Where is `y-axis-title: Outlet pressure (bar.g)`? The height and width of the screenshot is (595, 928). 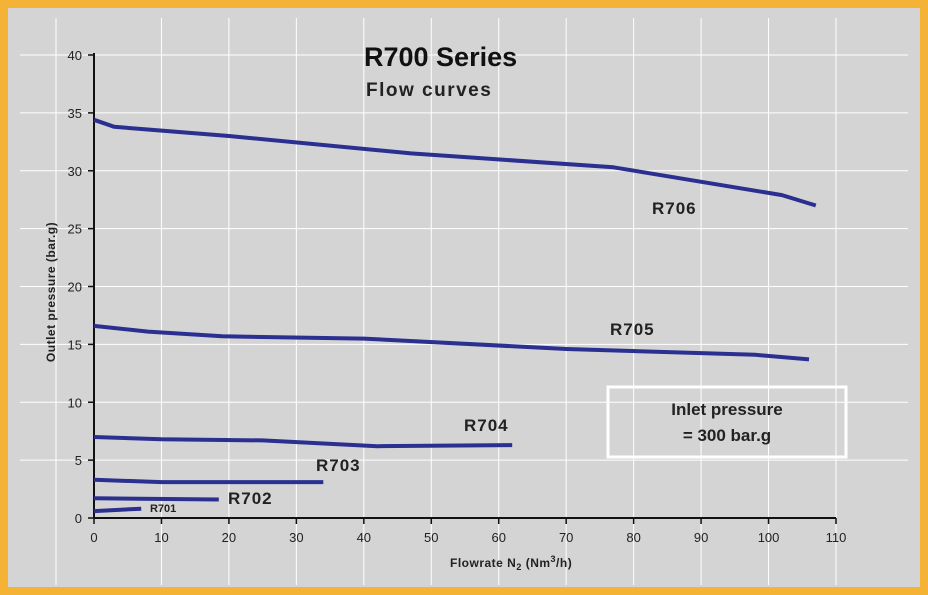 y-axis-title: Outlet pressure (bar.g) is located at coordinates (51, 292).